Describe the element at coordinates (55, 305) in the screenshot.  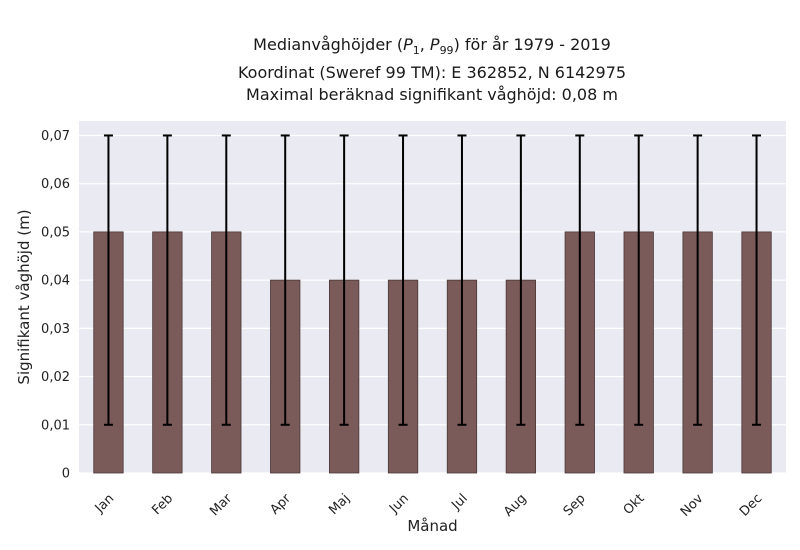
I see `y-axis-ticks: 0 0,01 0,02 0,03 0,04 0,05 0,06 0,07` at that location.